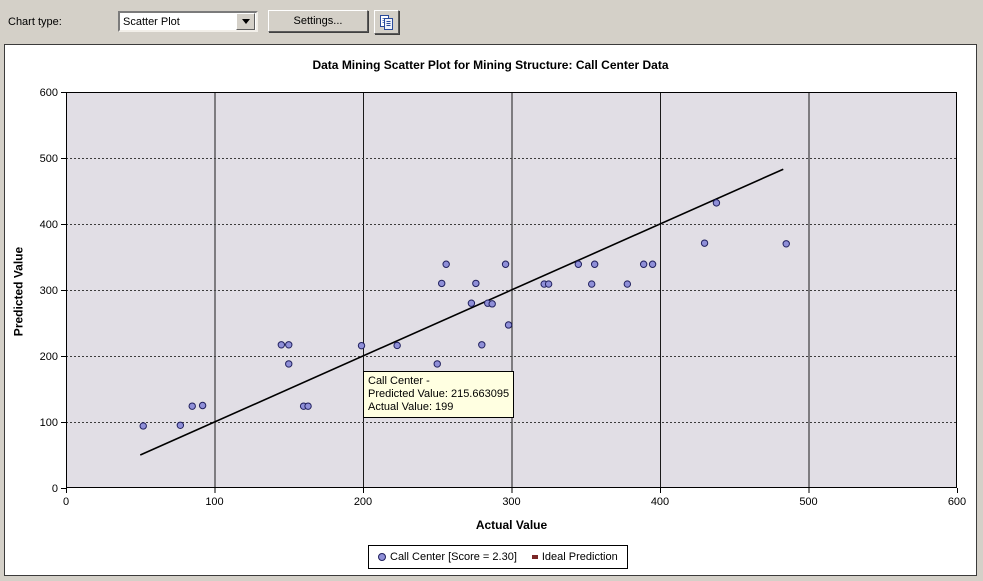 This screenshot has width=983, height=581. I want to click on chart-type-label: Chart type:, so click(35, 22).